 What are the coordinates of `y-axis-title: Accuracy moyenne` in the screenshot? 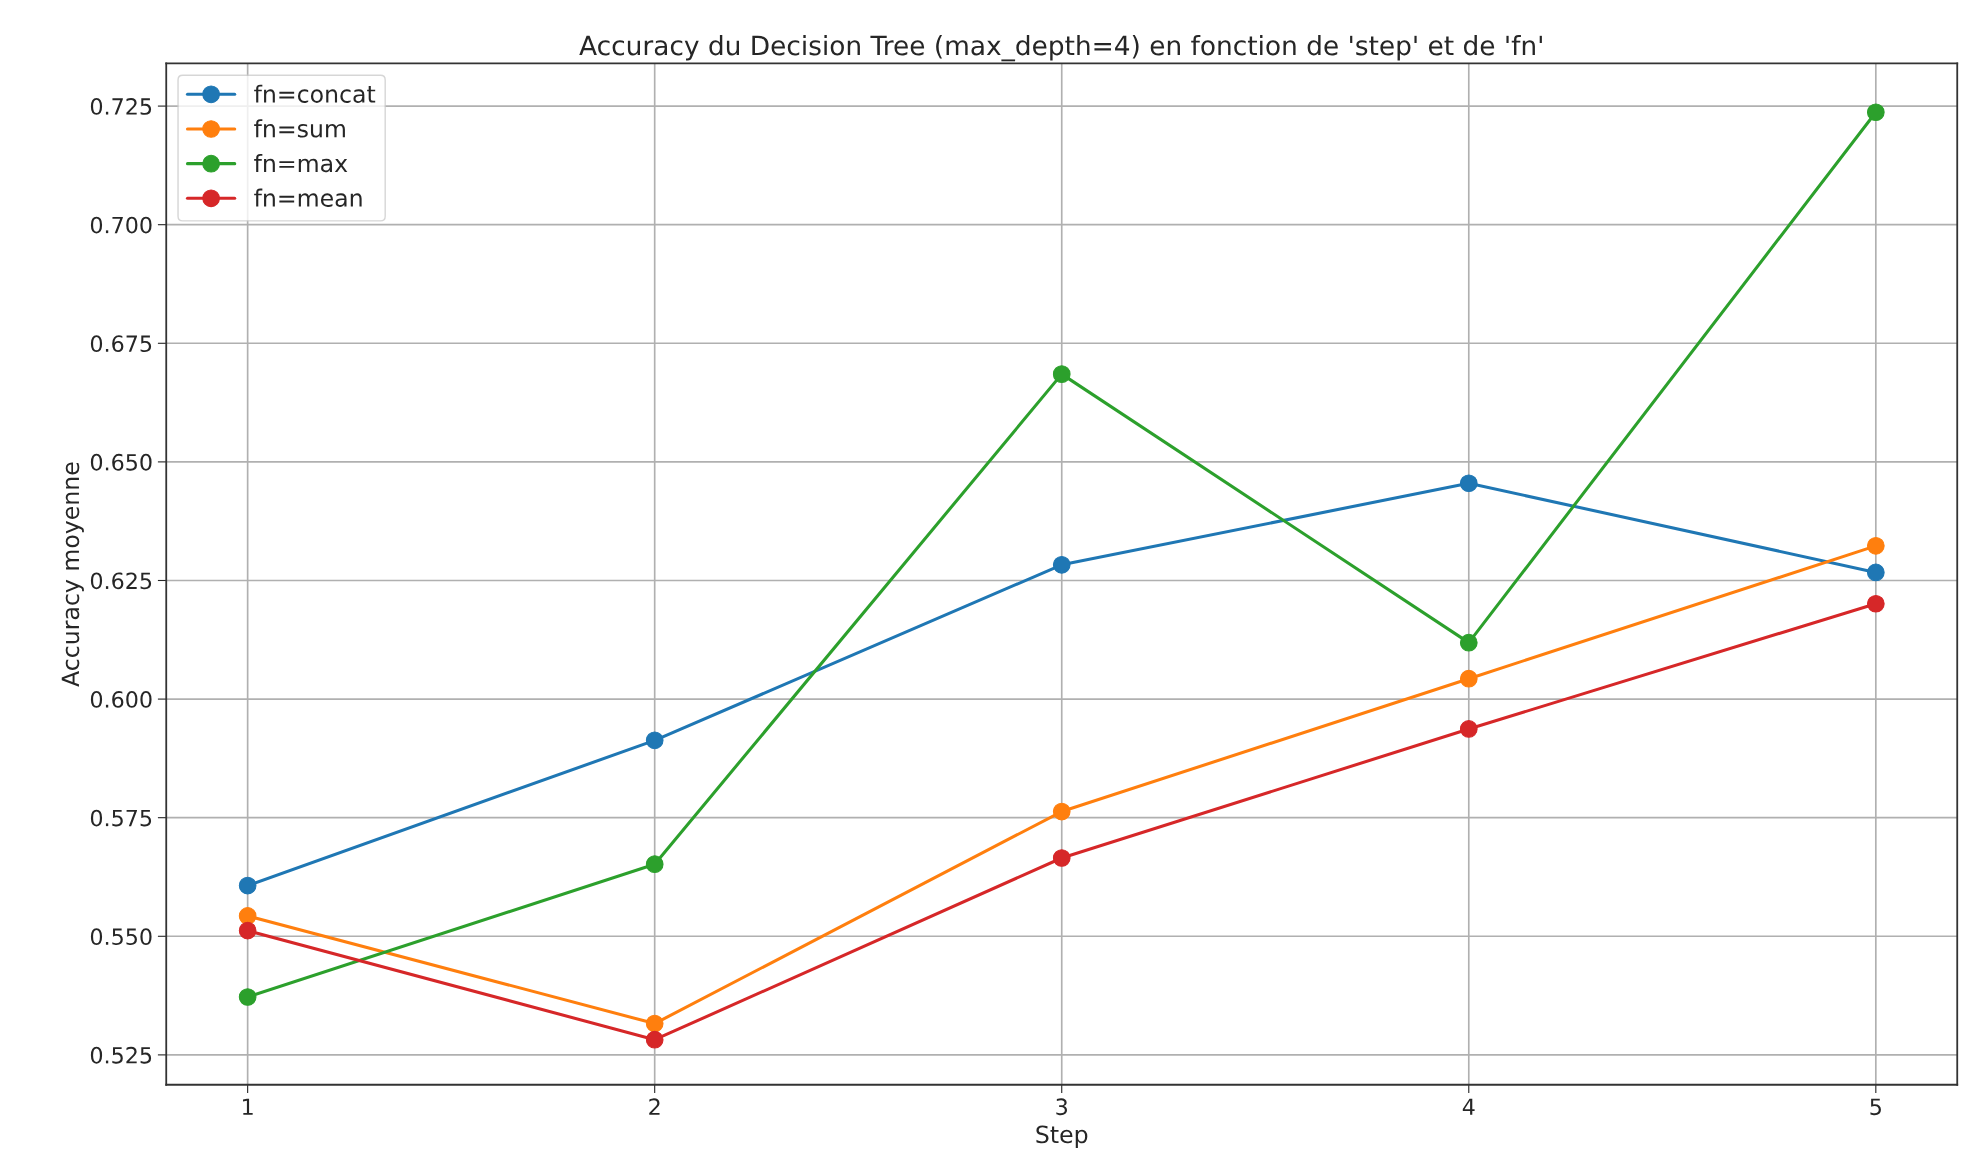 It's located at (72, 574).